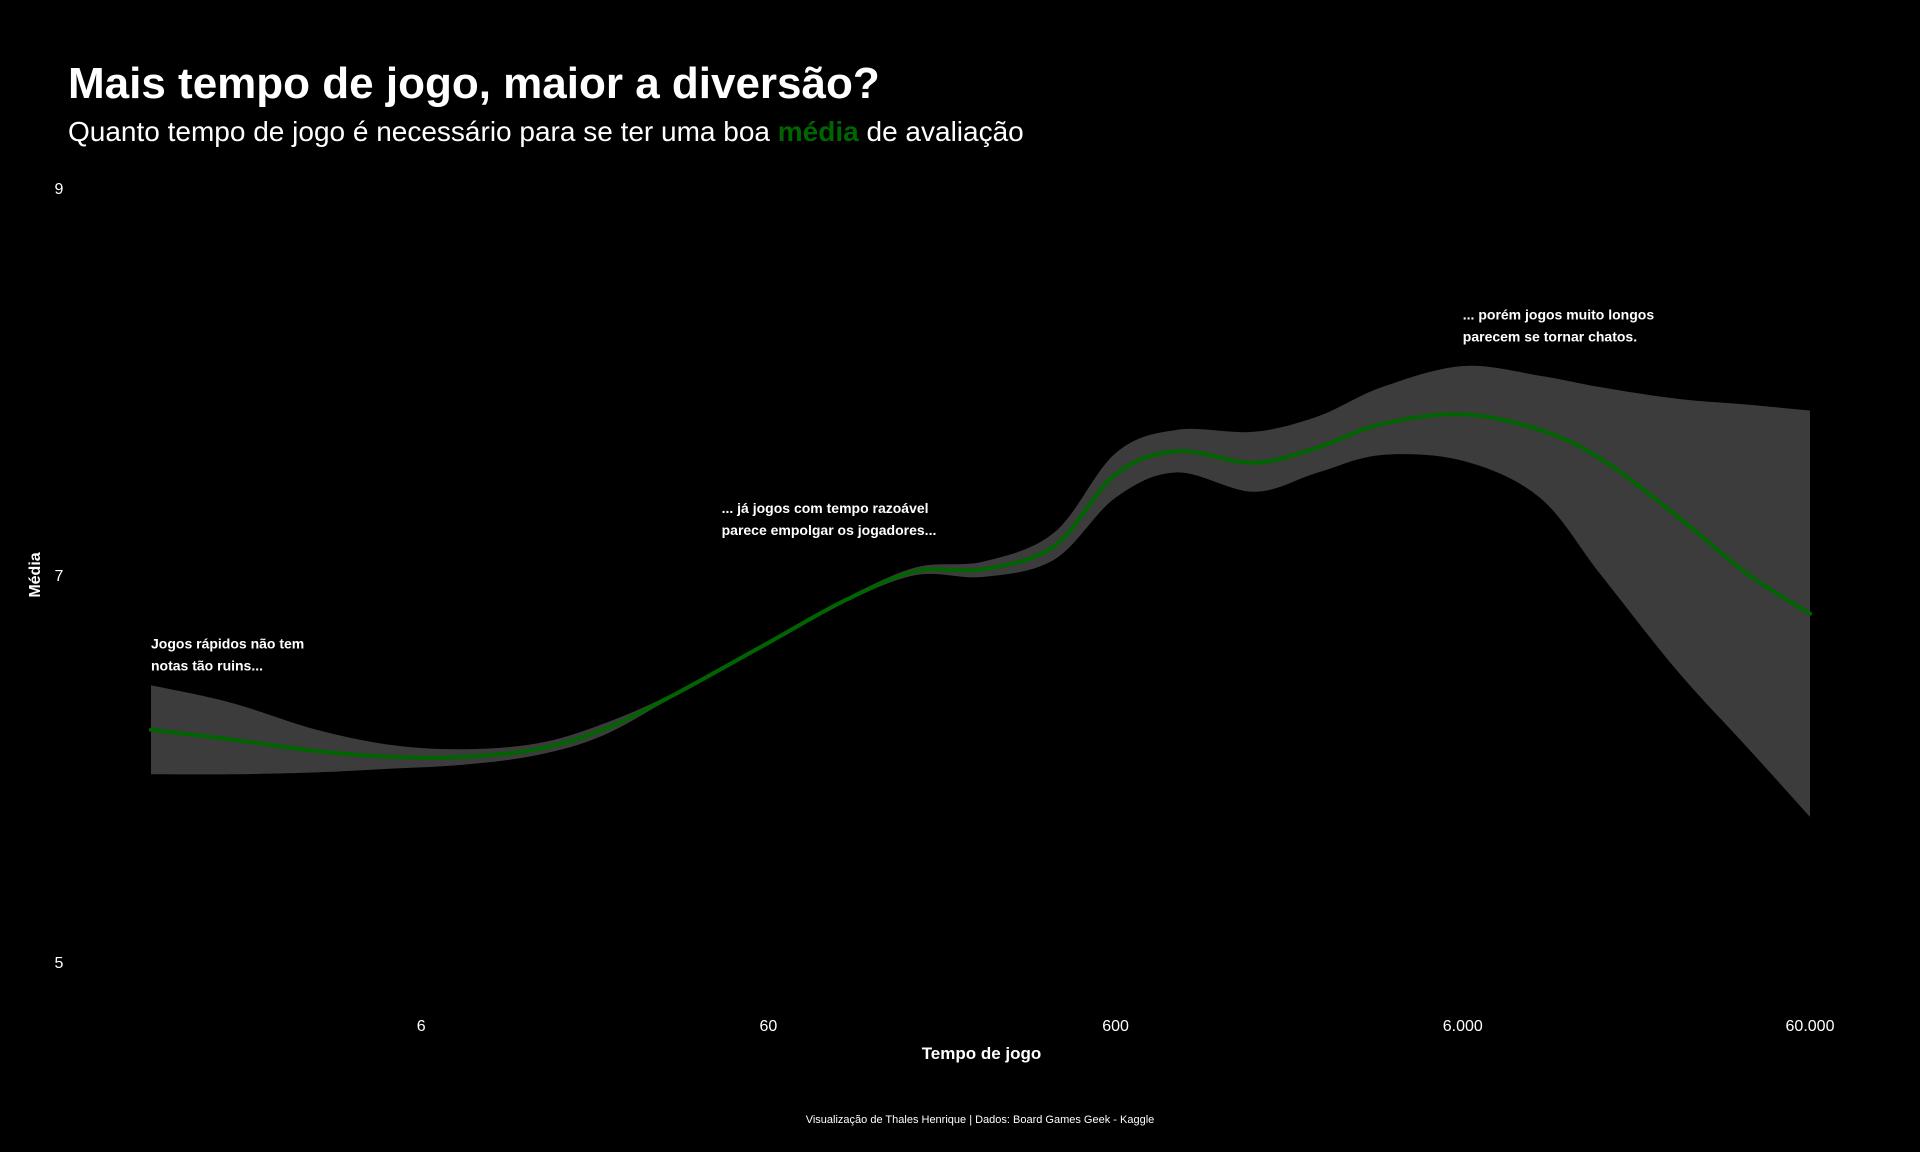 Image resolution: width=1920 pixels, height=1152 pixels. Describe the element at coordinates (59, 963) in the screenshot. I see `y-tick-label: 5` at that location.